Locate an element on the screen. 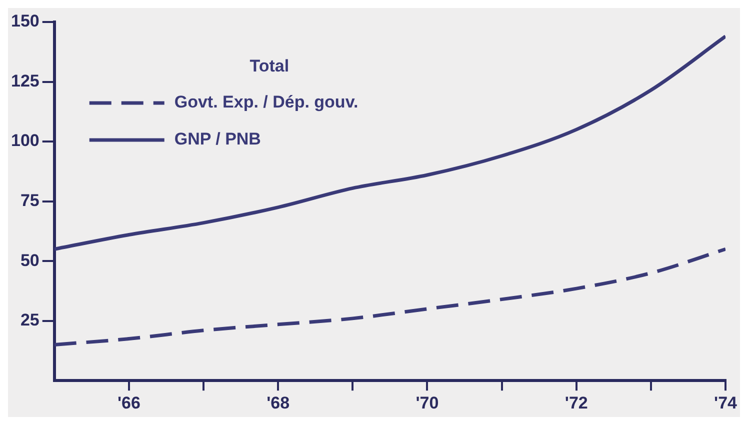 The height and width of the screenshot is (425, 748). y-tick-label: 75 is located at coordinates (30, 200).